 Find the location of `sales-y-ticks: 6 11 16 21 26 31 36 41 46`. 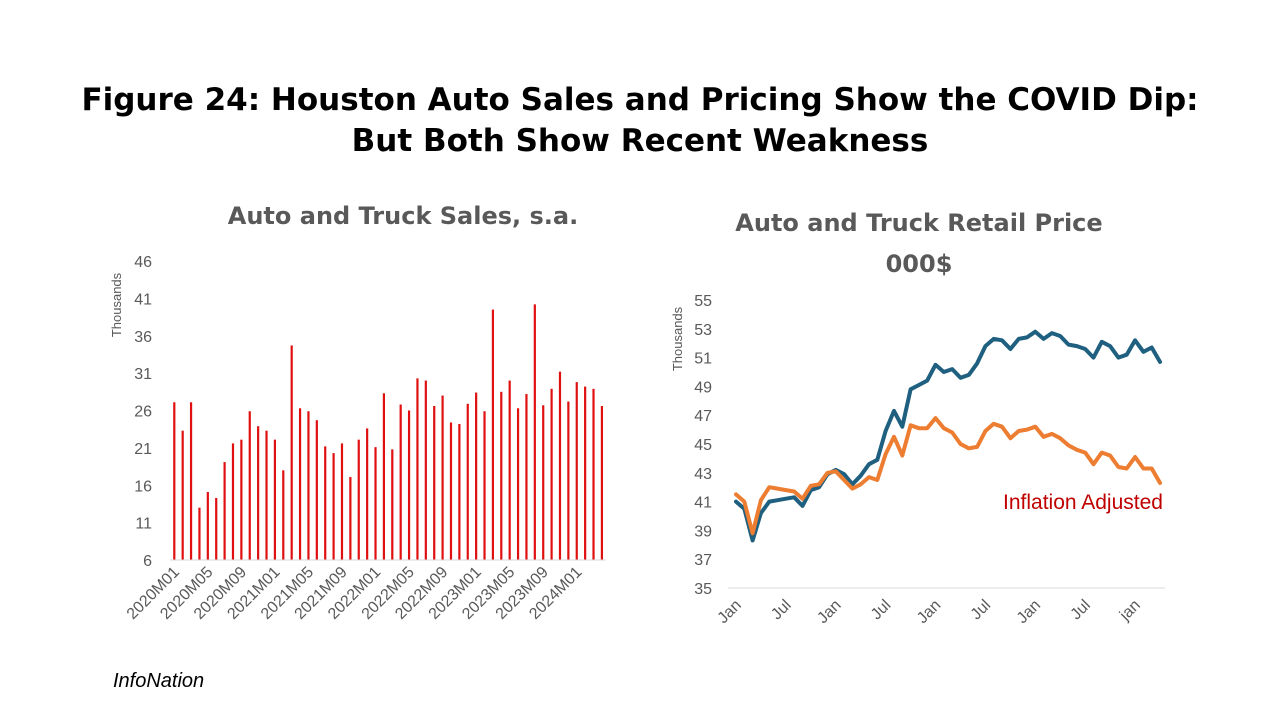

sales-y-ticks: 6 11 16 21 26 31 36 41 46 is located at coordinates (143, 412).